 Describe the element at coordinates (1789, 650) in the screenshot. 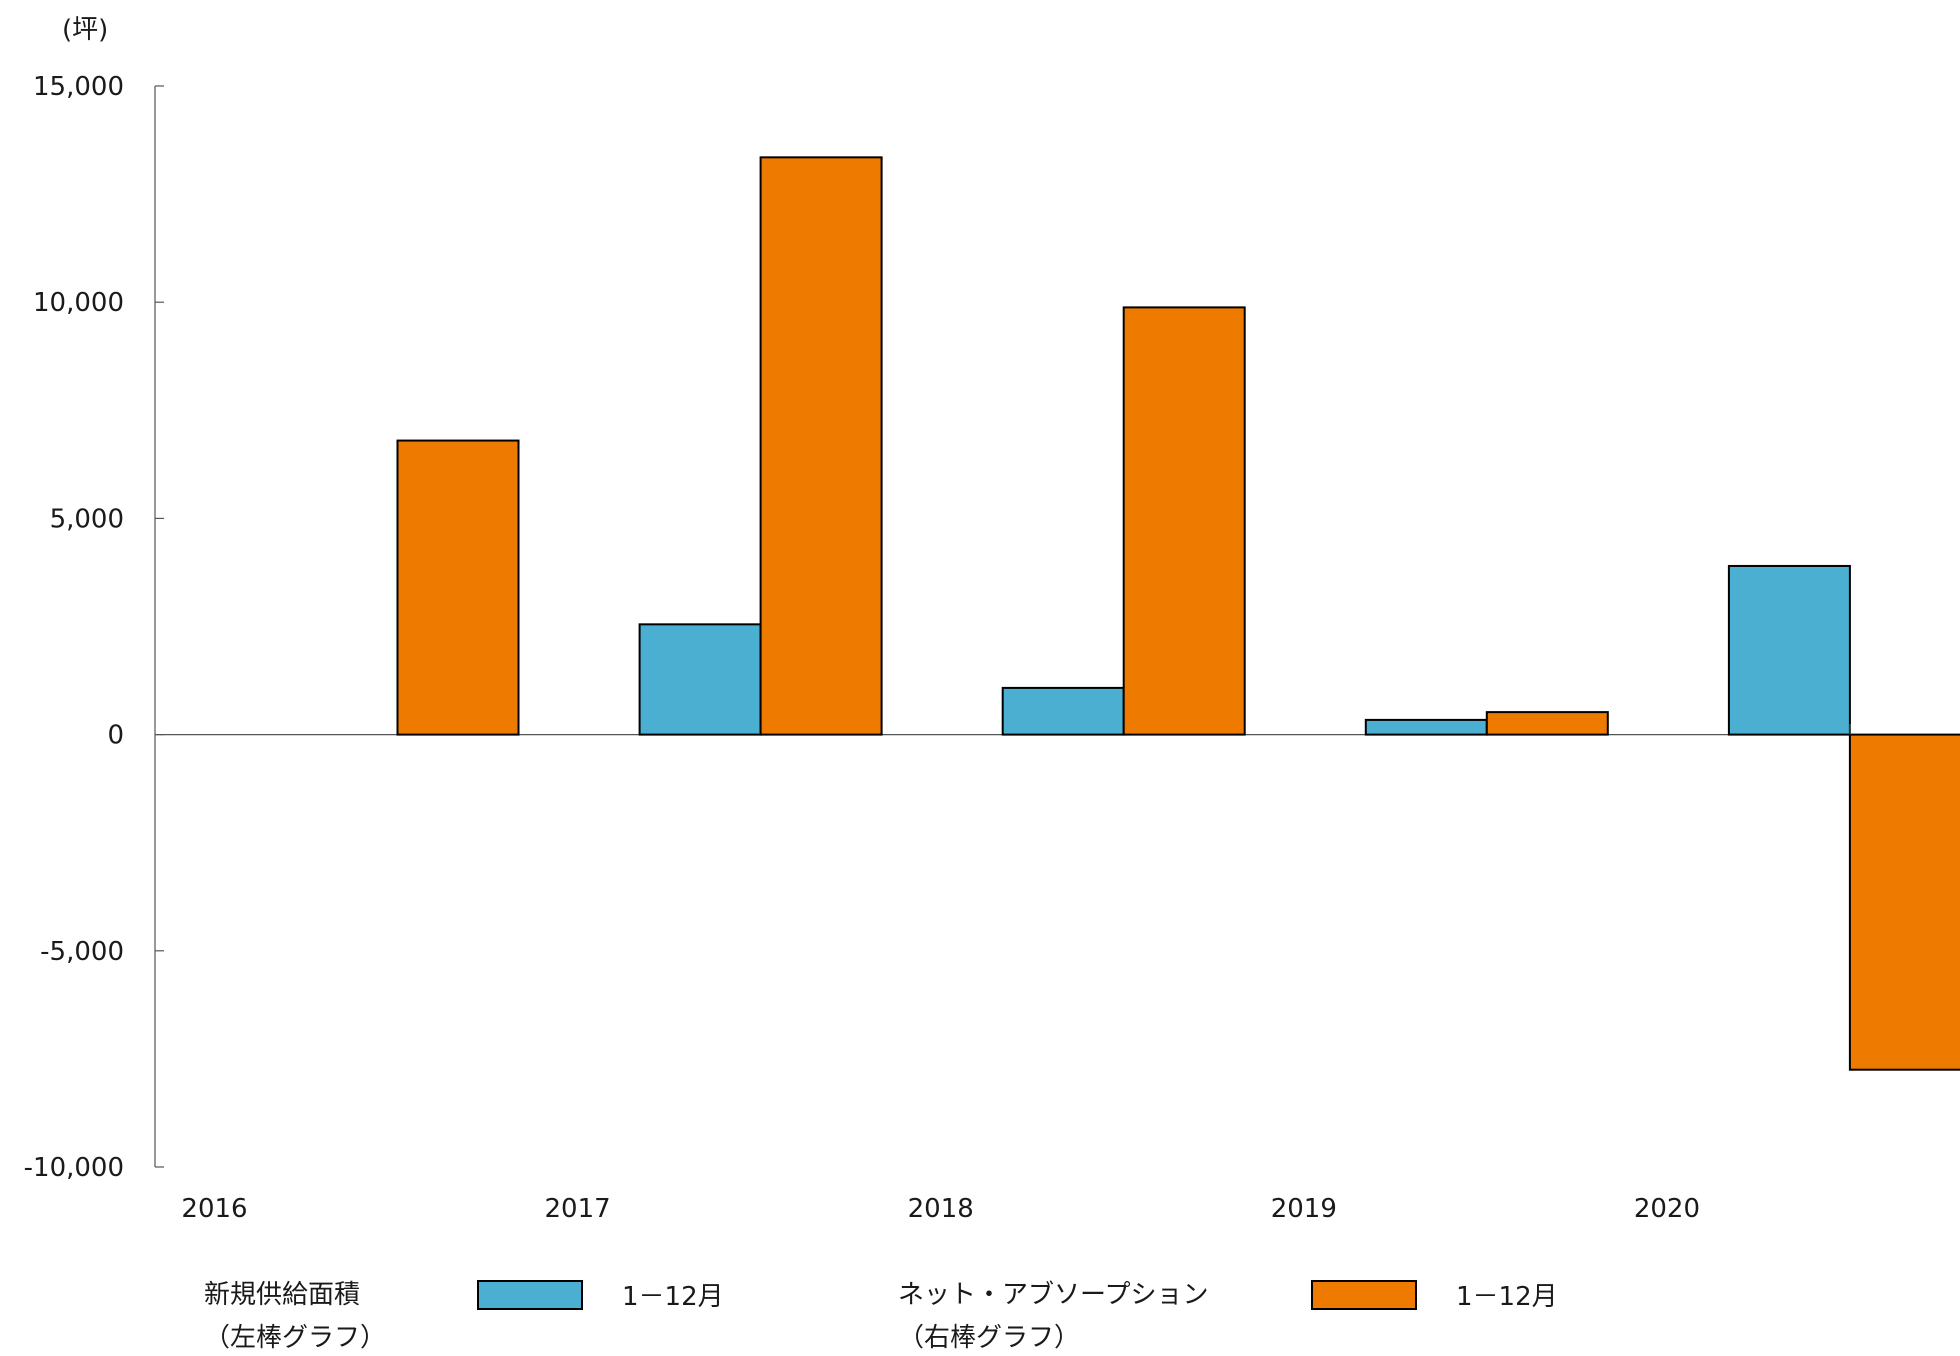

I see `bar-supply-2020` at that location.